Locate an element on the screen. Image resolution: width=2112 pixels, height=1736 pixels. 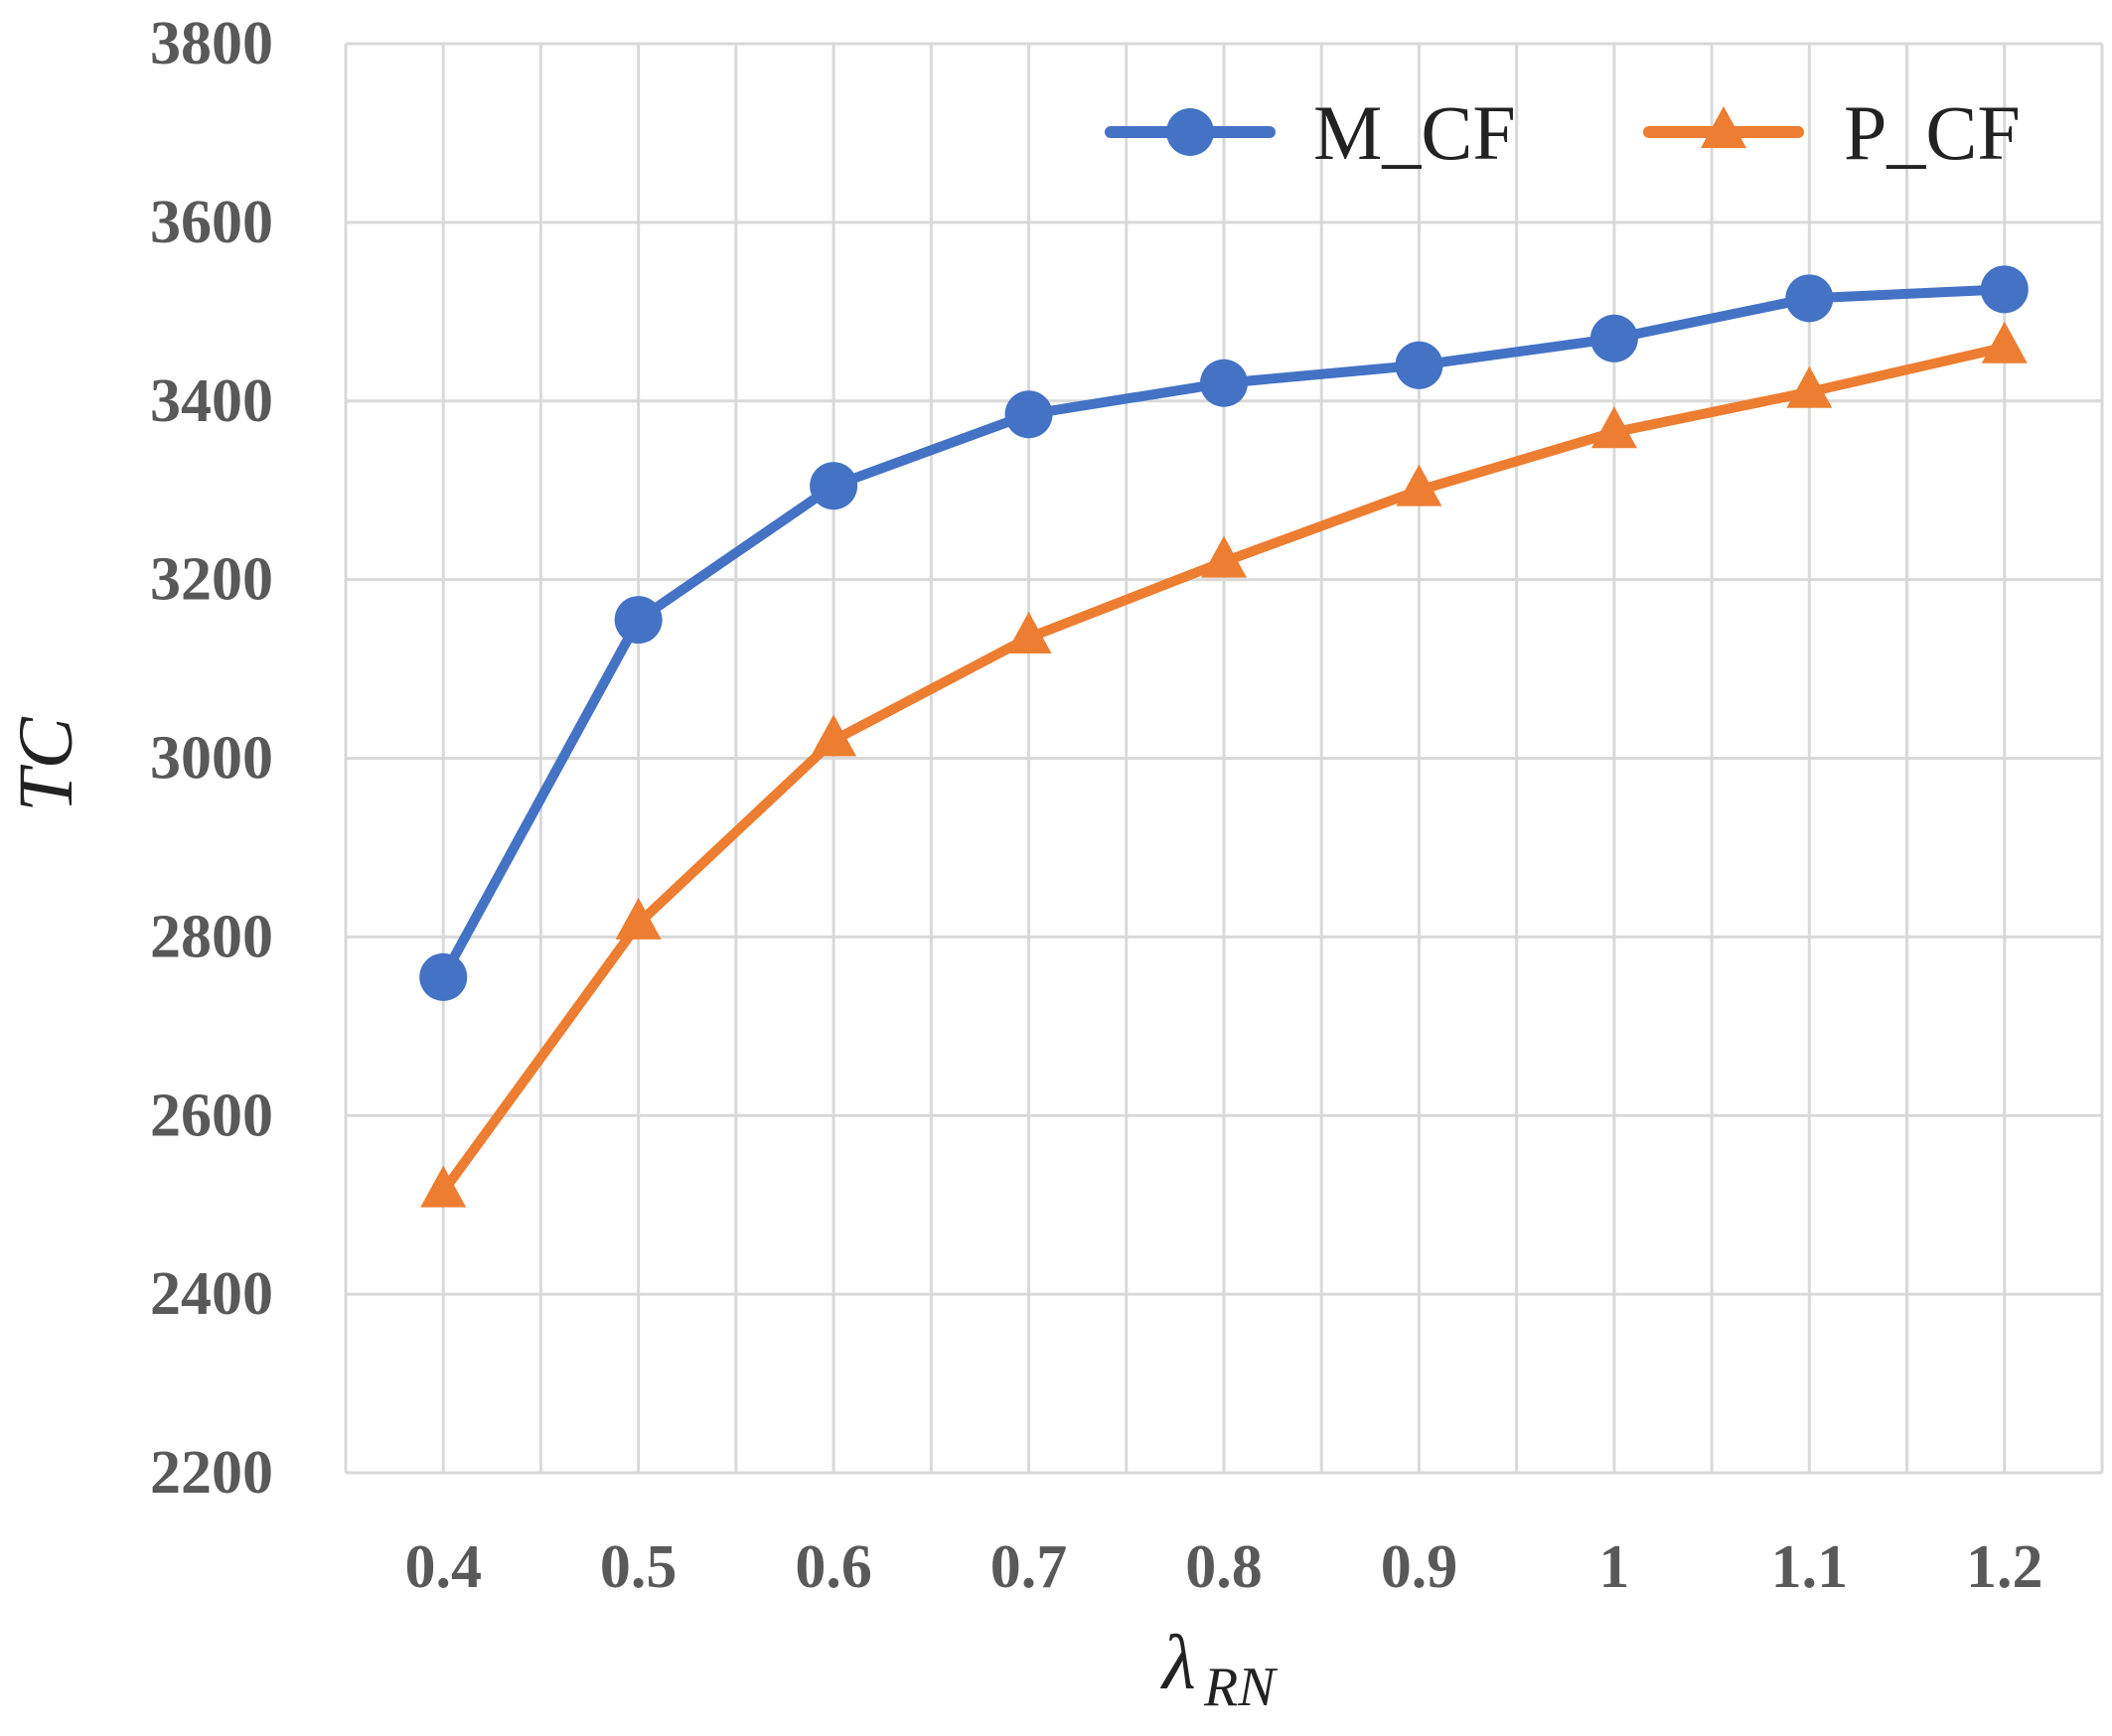
y-axis-ticks: 2200 2400 2600 2800 3000 3200 3400 3600 3800 is located at coordinates (211, 759).